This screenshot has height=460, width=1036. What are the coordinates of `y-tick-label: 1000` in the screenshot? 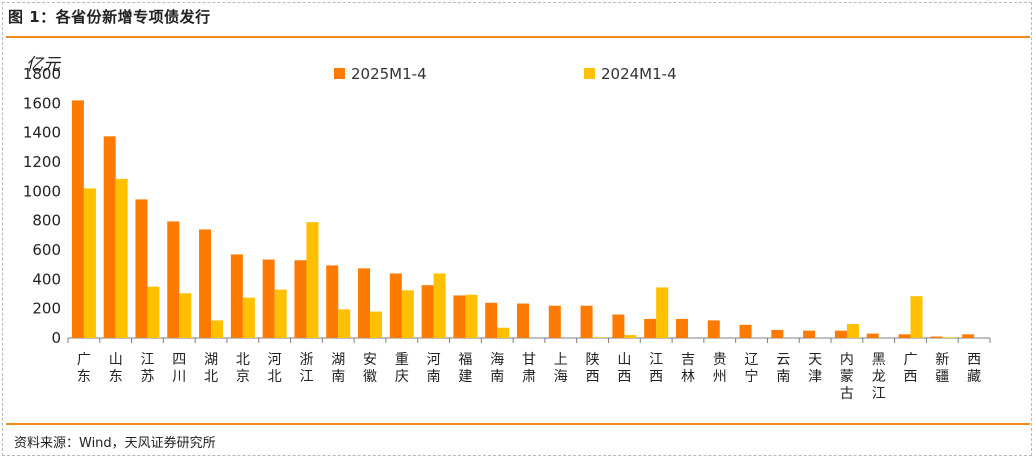 It's located at (42, 191).